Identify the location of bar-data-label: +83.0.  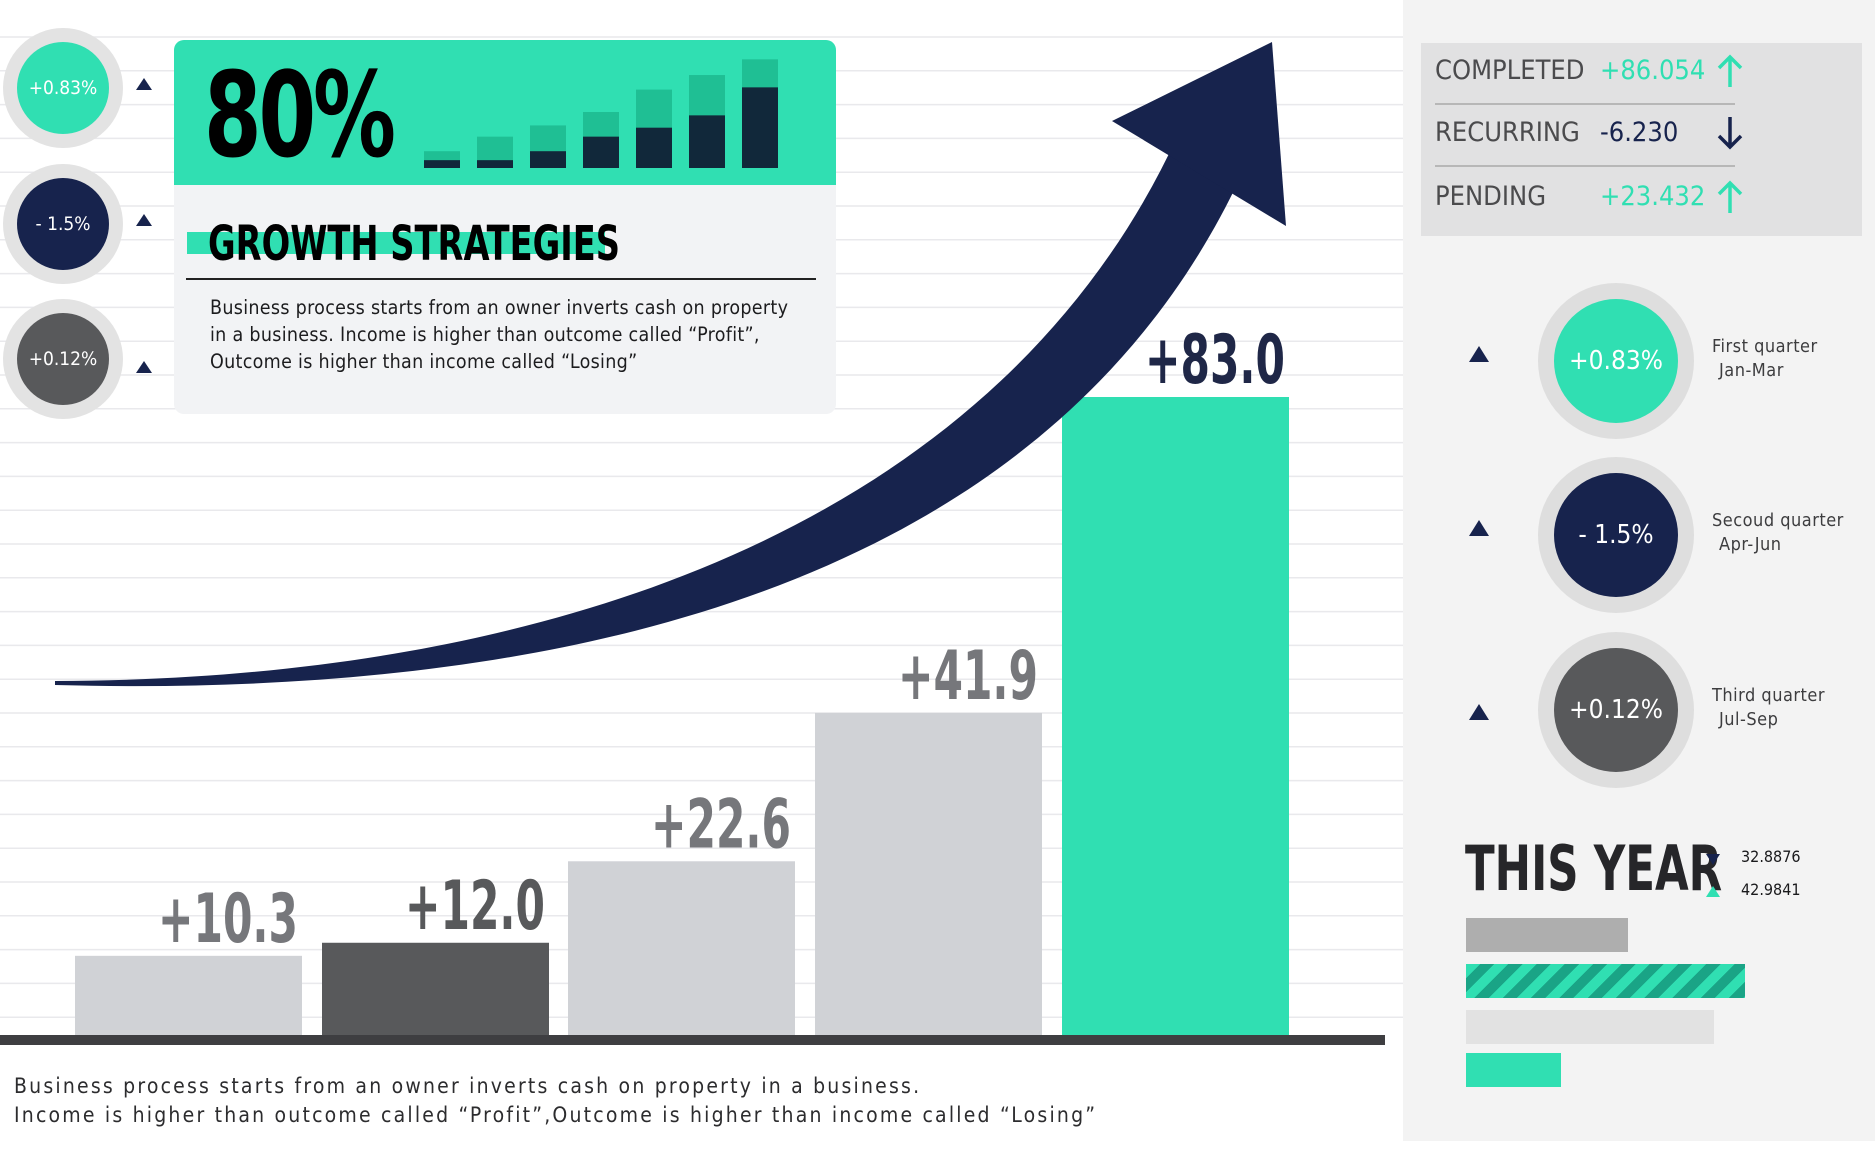
(1215, 360).